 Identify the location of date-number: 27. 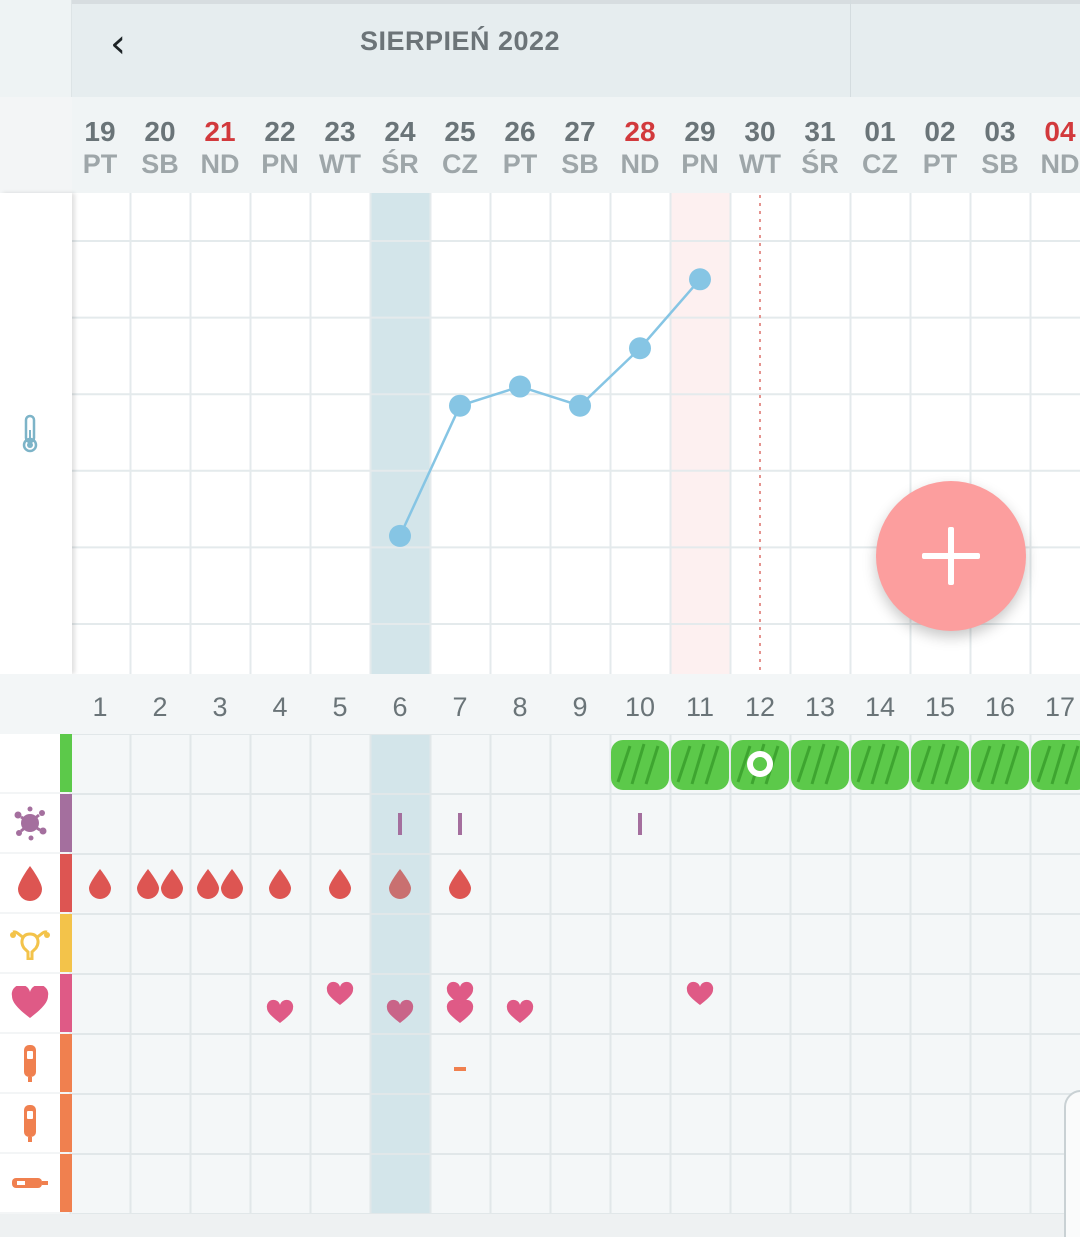
(580, 131).